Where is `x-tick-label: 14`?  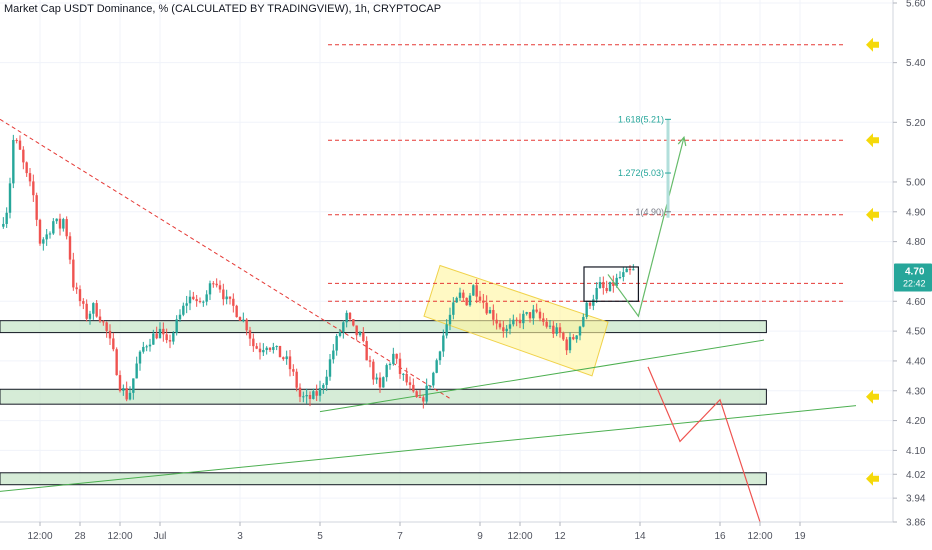 x-tick-label: 14 is located at coordinates (640, 536).